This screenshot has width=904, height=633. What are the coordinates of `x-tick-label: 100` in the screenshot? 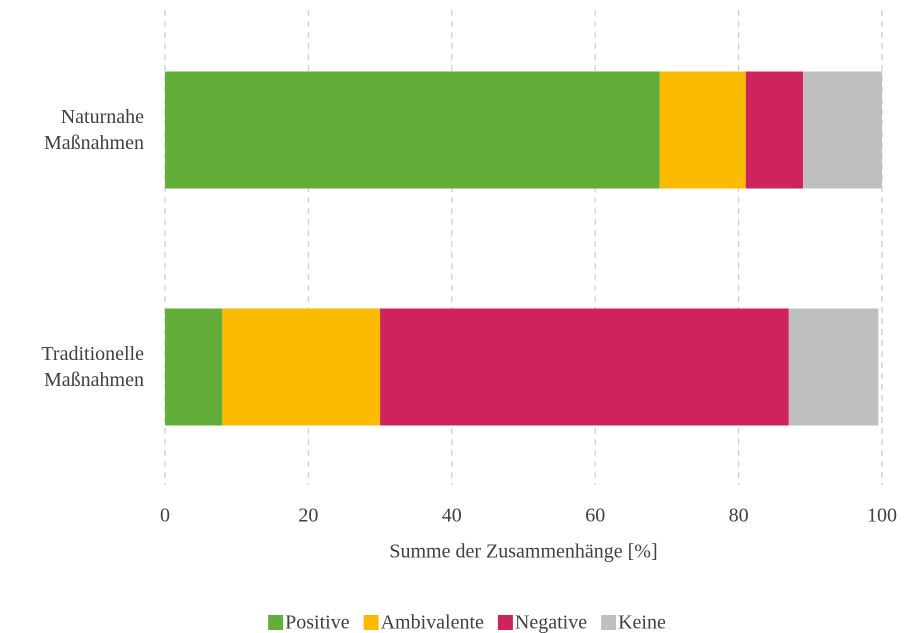 It's located at (882, 516).